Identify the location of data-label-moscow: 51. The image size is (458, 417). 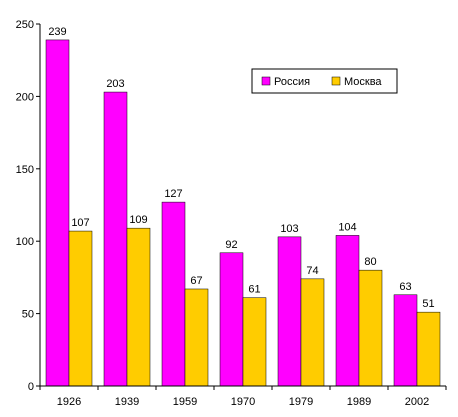
(428, 304).